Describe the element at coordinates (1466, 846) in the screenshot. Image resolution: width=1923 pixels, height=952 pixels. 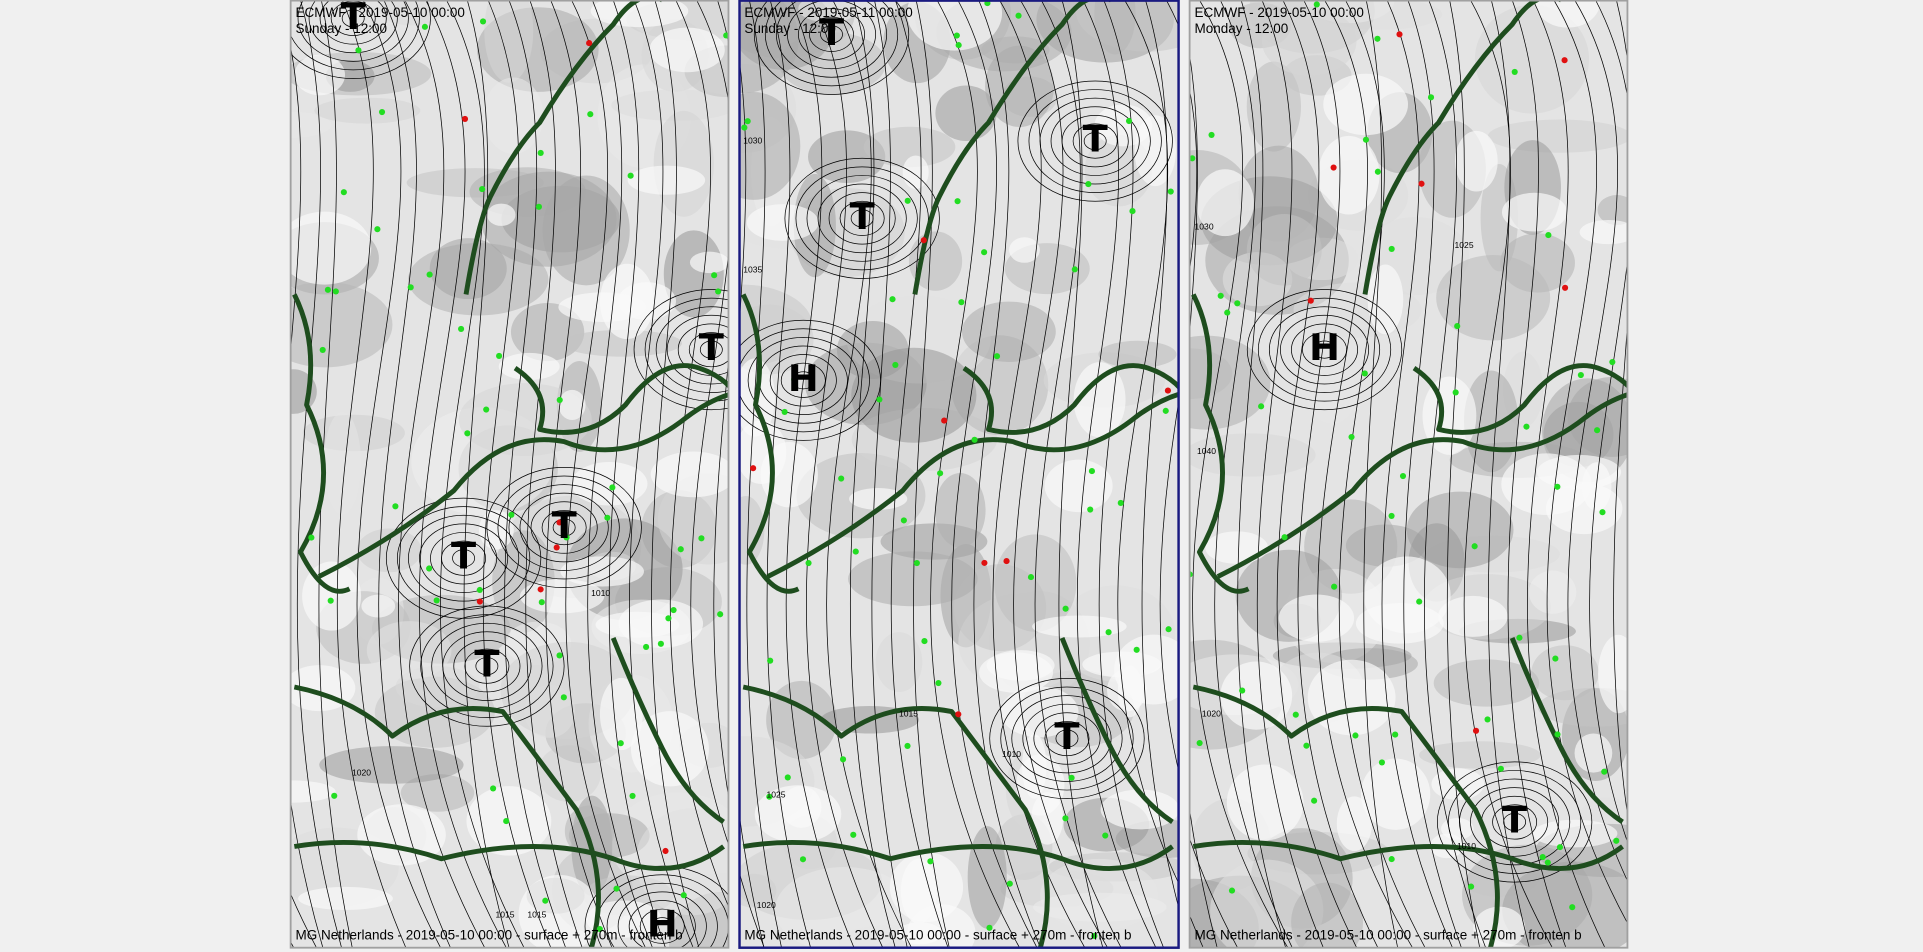
I see `isobar-label: 1010` at that location.